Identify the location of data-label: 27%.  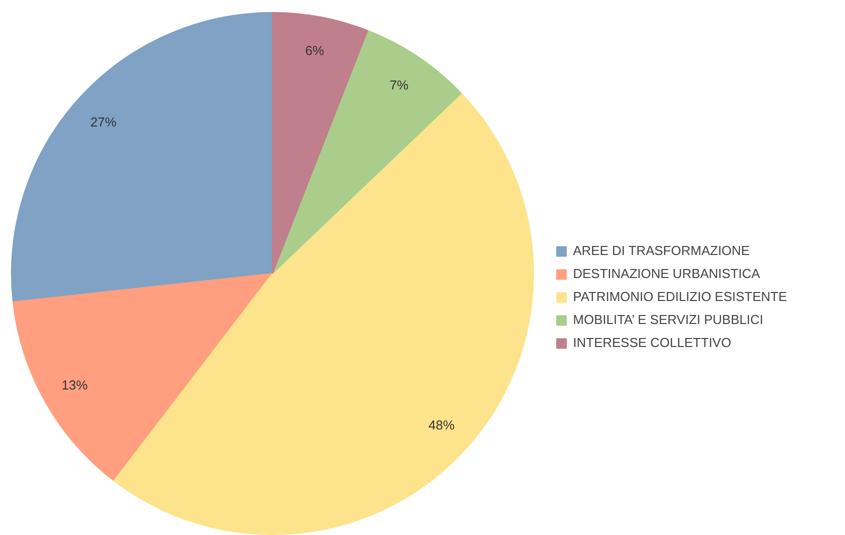
(103, 122).